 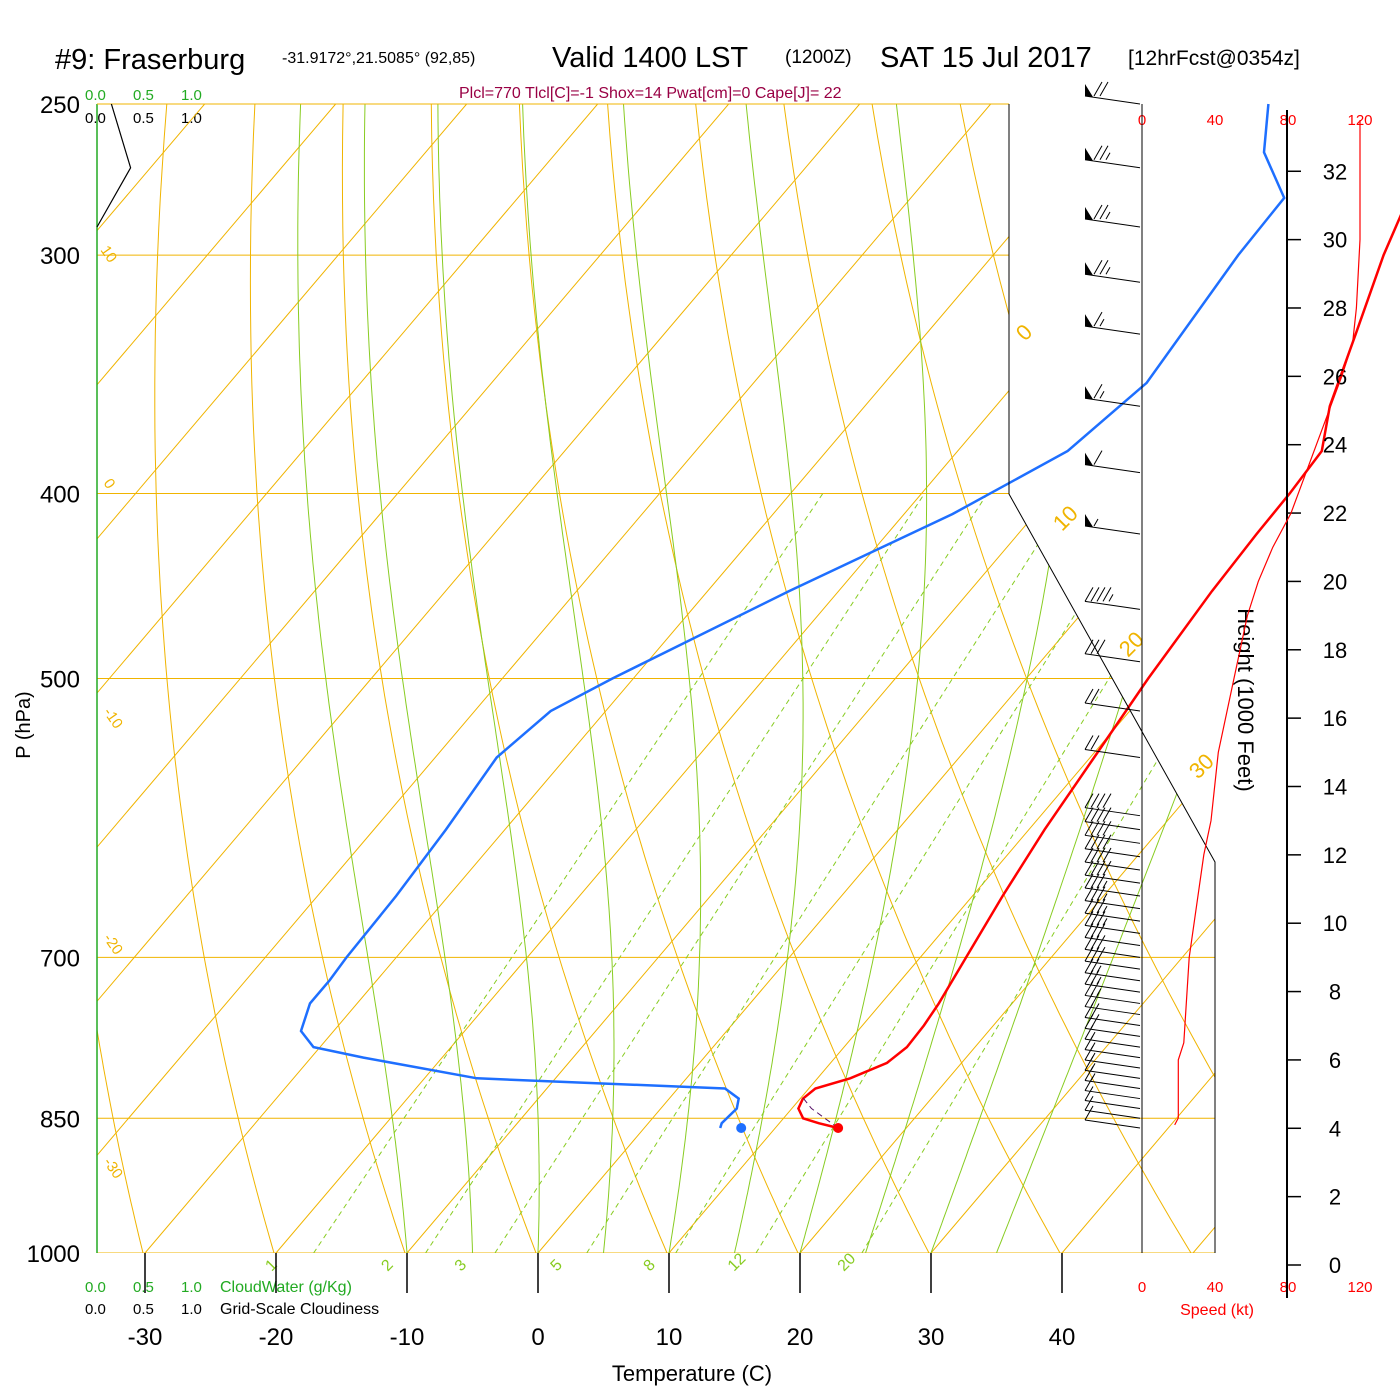 What do you see at coordinates (820, 1112) in the screenshot?
I see `parcel-path` at bounding box center [820, 1112].